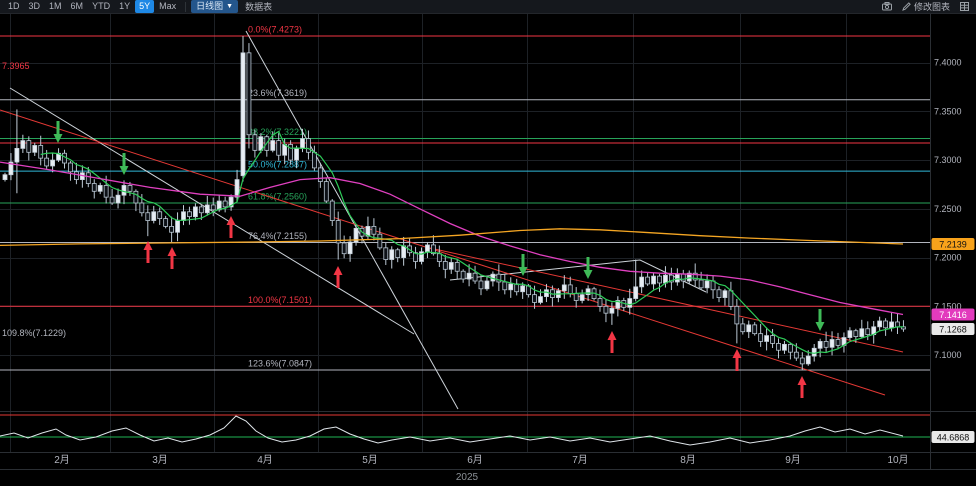 The width and height of the screenshot is (976, 486). Describe the element at coordinates (167, 6) in the screenshot. I see `timeframe-button-Max: Max` at that location.